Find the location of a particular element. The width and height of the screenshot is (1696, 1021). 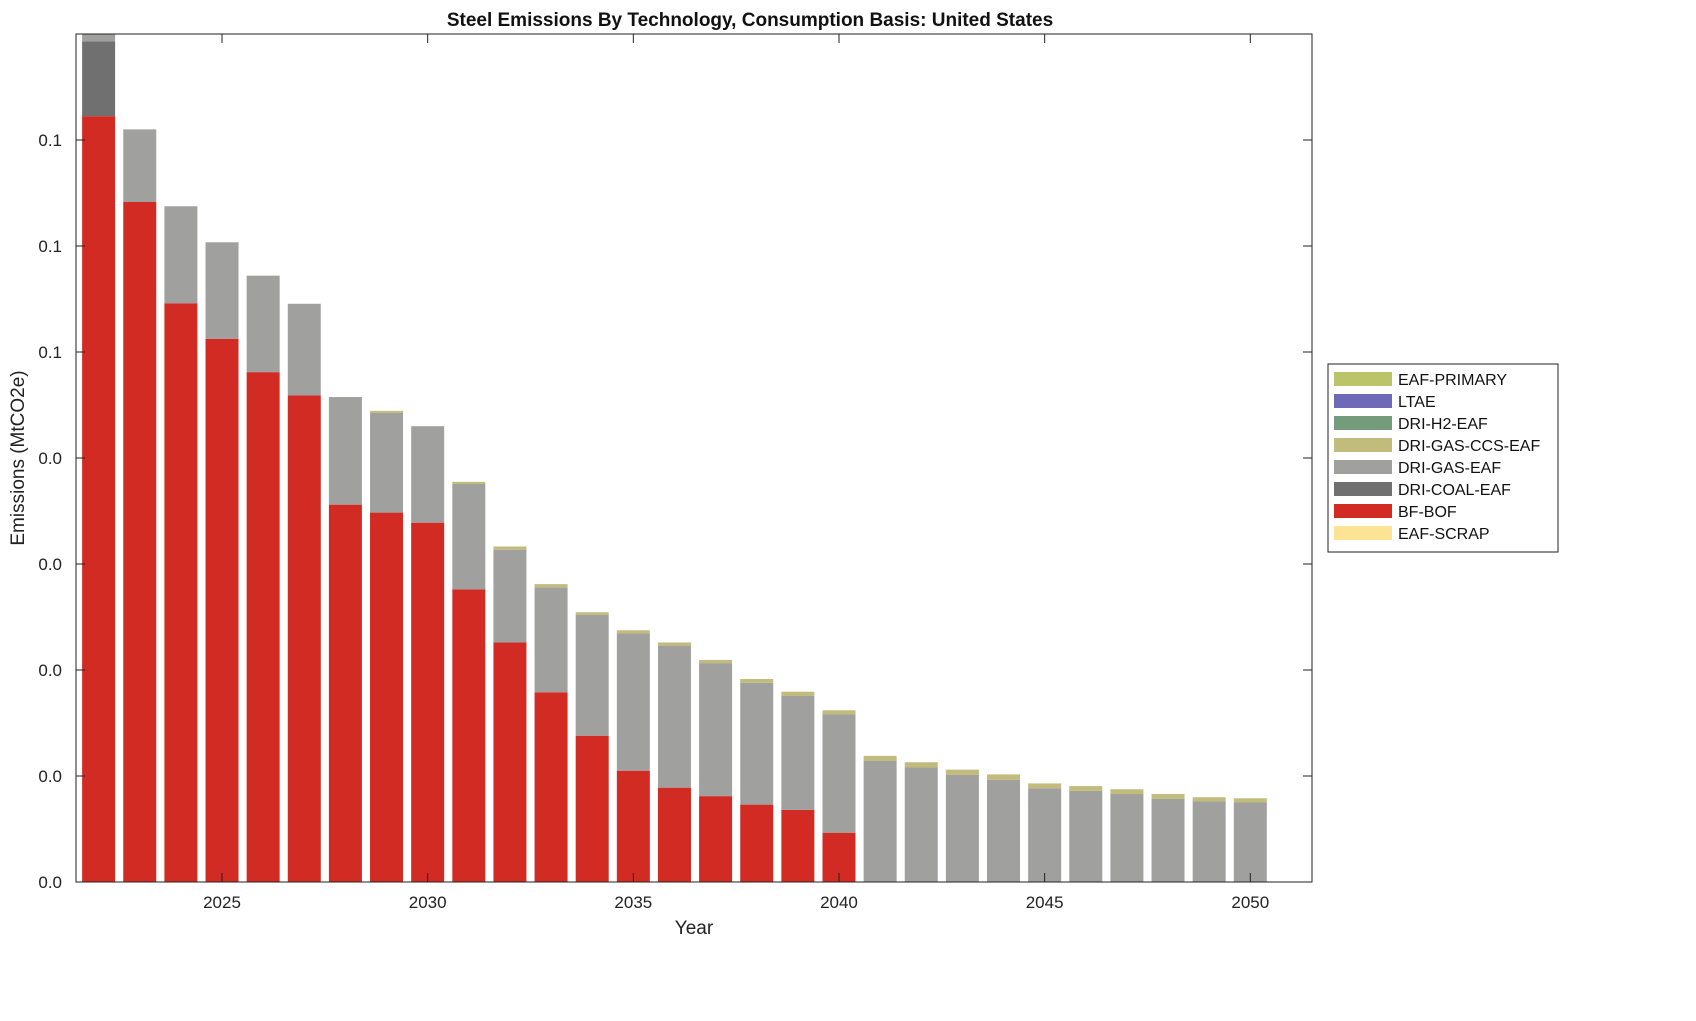

x-tick-label: 2035 is located at coordinates (633, 902).